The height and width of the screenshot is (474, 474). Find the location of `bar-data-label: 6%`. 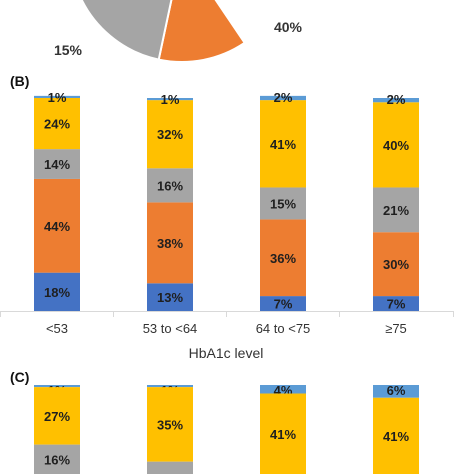

bar-data-label: 6% is located at coordinates (396, 390).